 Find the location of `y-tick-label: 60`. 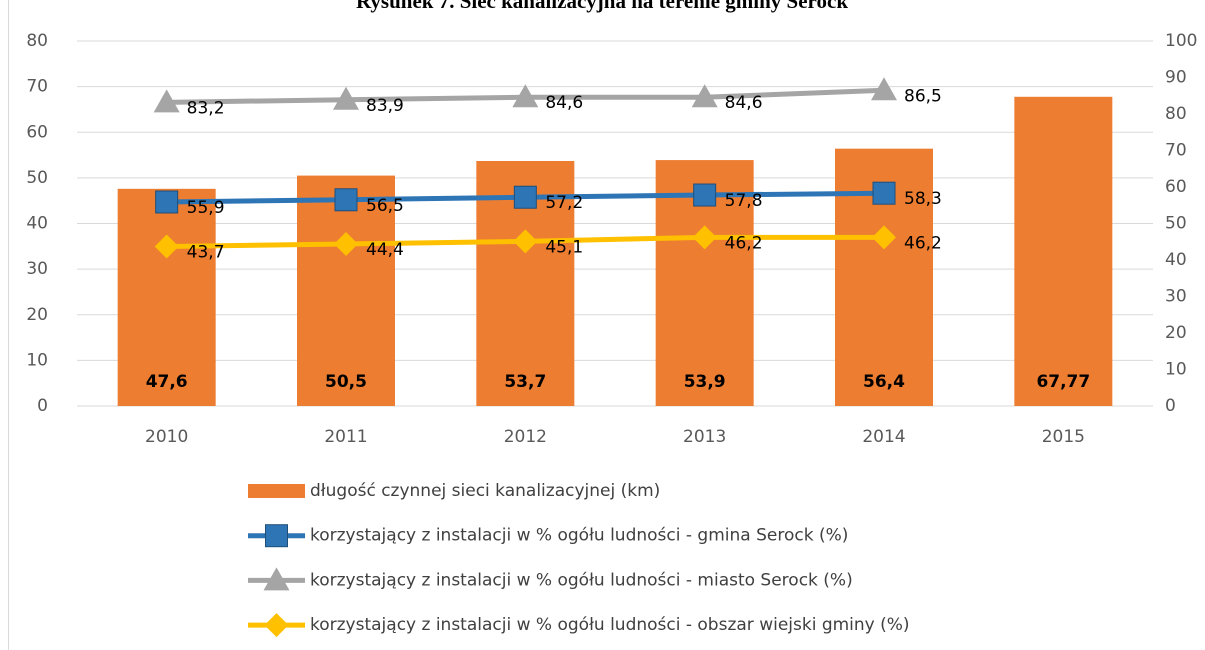

y-tick-label: 60 is located at coordinates (37, 132).